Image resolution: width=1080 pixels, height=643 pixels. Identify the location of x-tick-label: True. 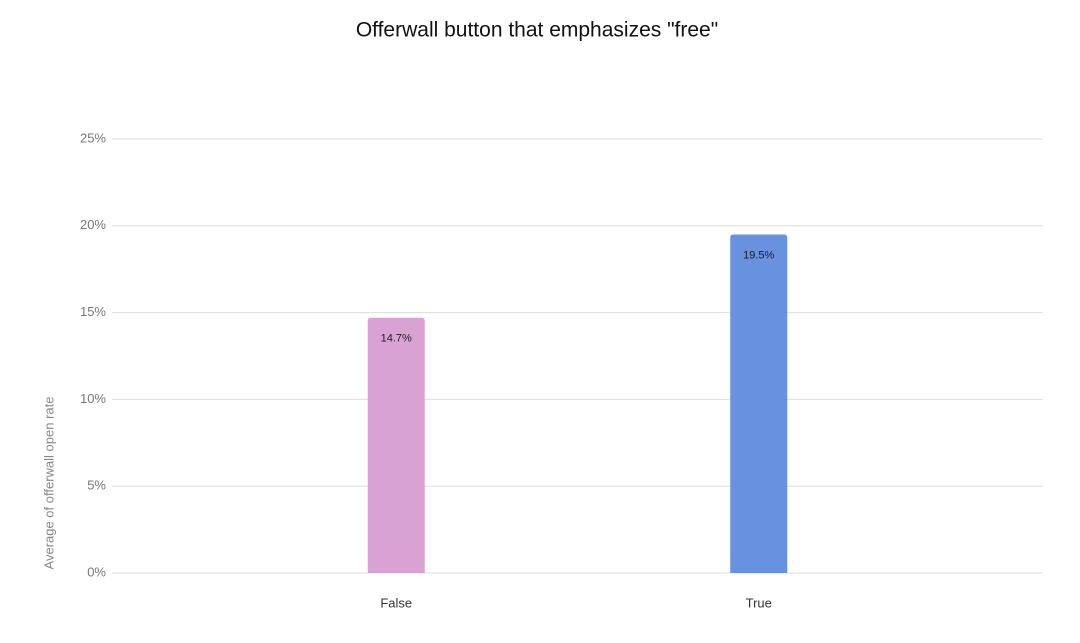
(759, 602).